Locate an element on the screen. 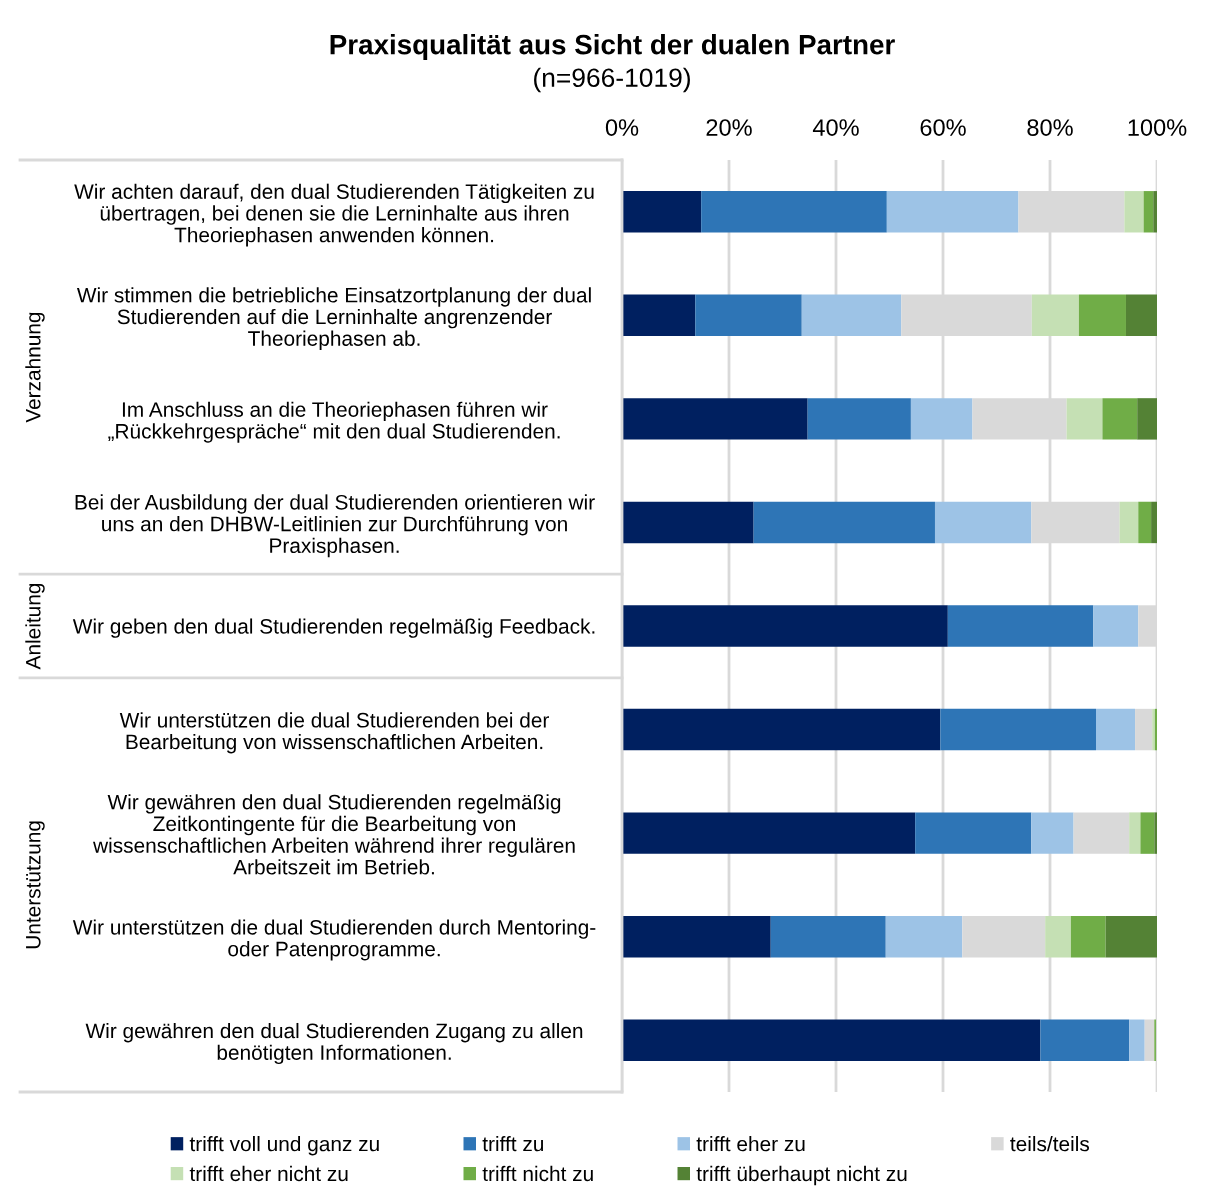 This screenshot has width=1212, height=1204. y-tick-label: Wir gewähren den dual Studierenden Zugang zu allen benötigten Informationen. is located at coordinates (334, 1043).